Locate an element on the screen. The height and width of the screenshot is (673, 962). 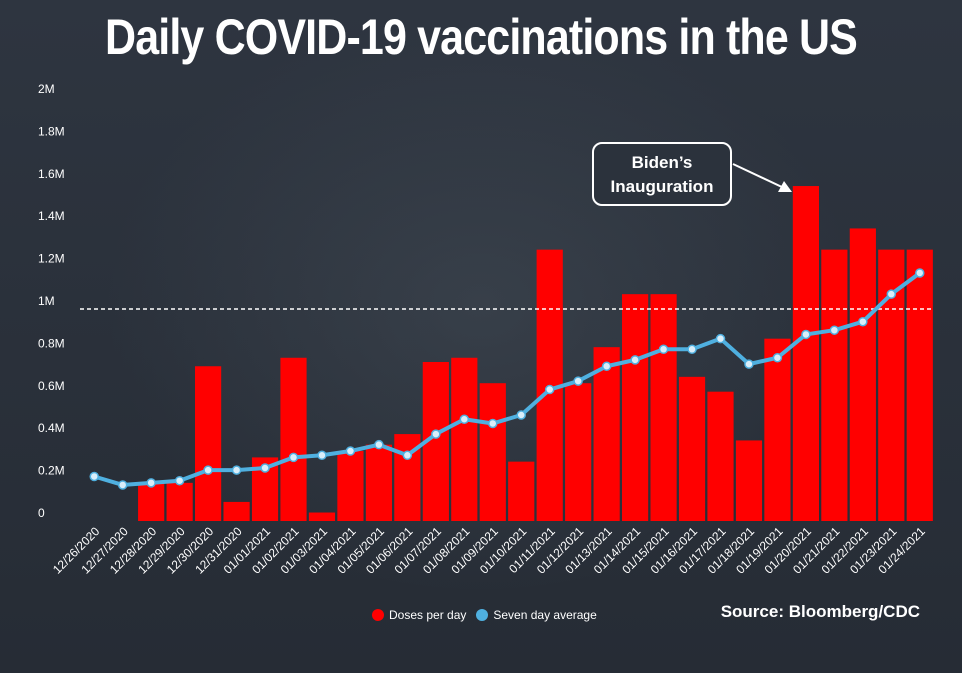
legend: Doses per day Seven day average is located at coordinates (484, 615).